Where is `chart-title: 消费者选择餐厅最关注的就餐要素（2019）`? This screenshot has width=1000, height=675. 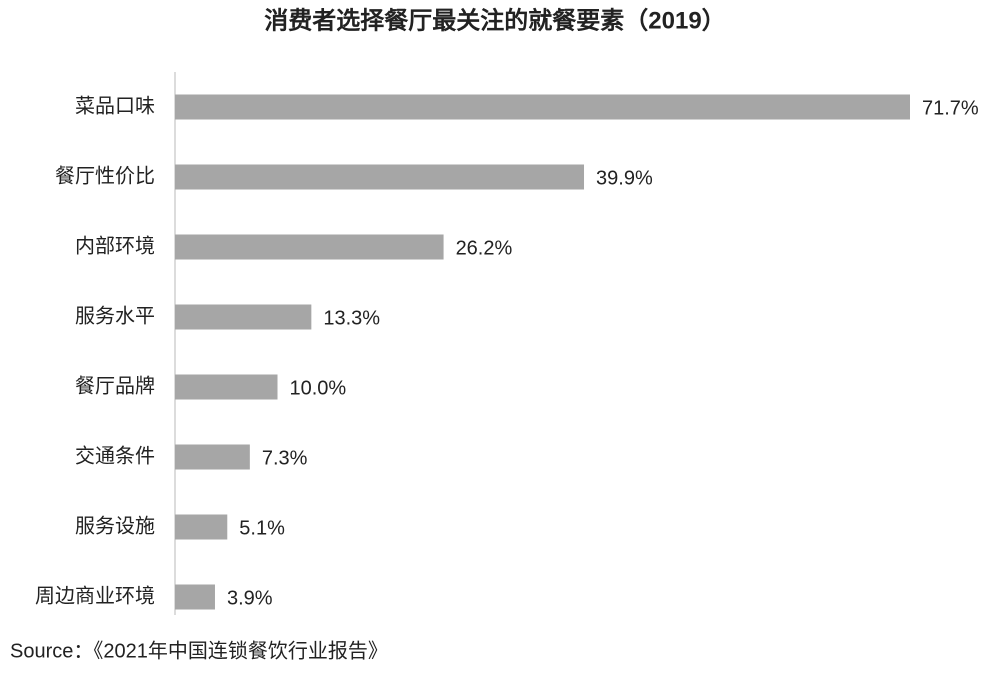 chart-title: 消费者选择餐厅最关注的就餐要素（2019） is located at coordinates (494, 20).